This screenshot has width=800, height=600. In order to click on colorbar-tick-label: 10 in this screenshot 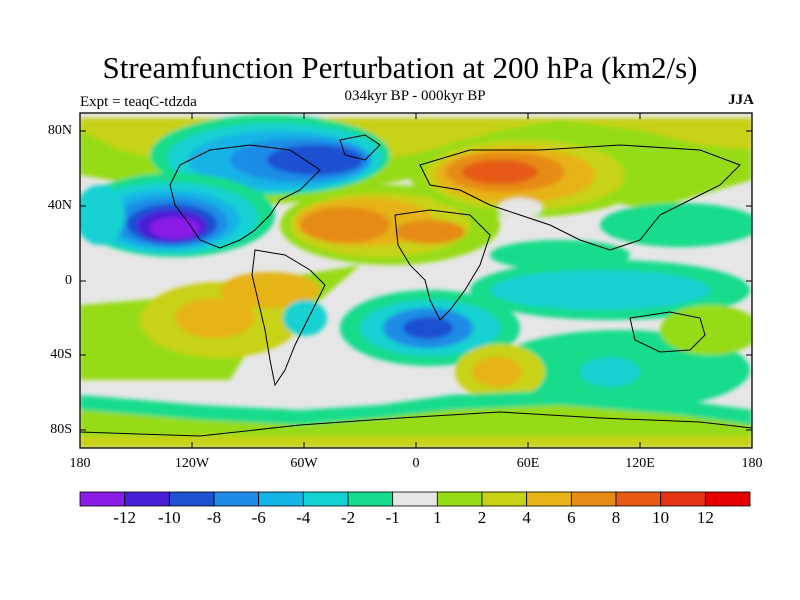, I will do `click(661, 517)`.